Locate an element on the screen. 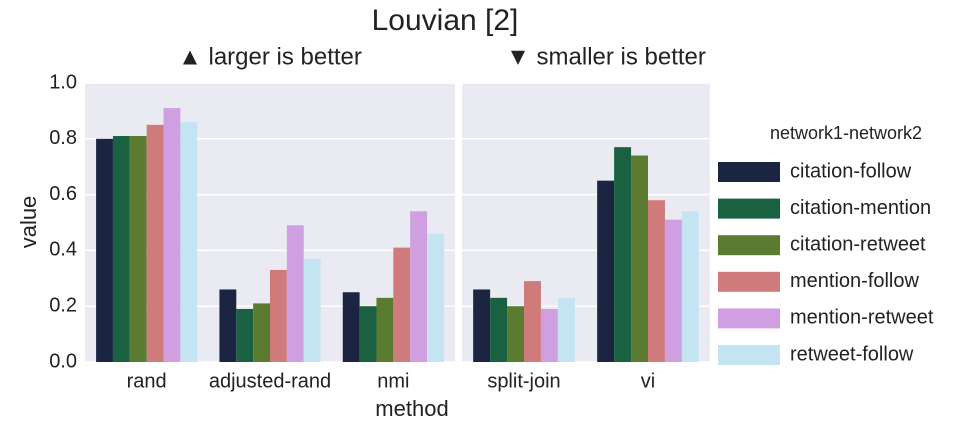  y-tick-label: 0.6 is located at coordinates (63, 194).